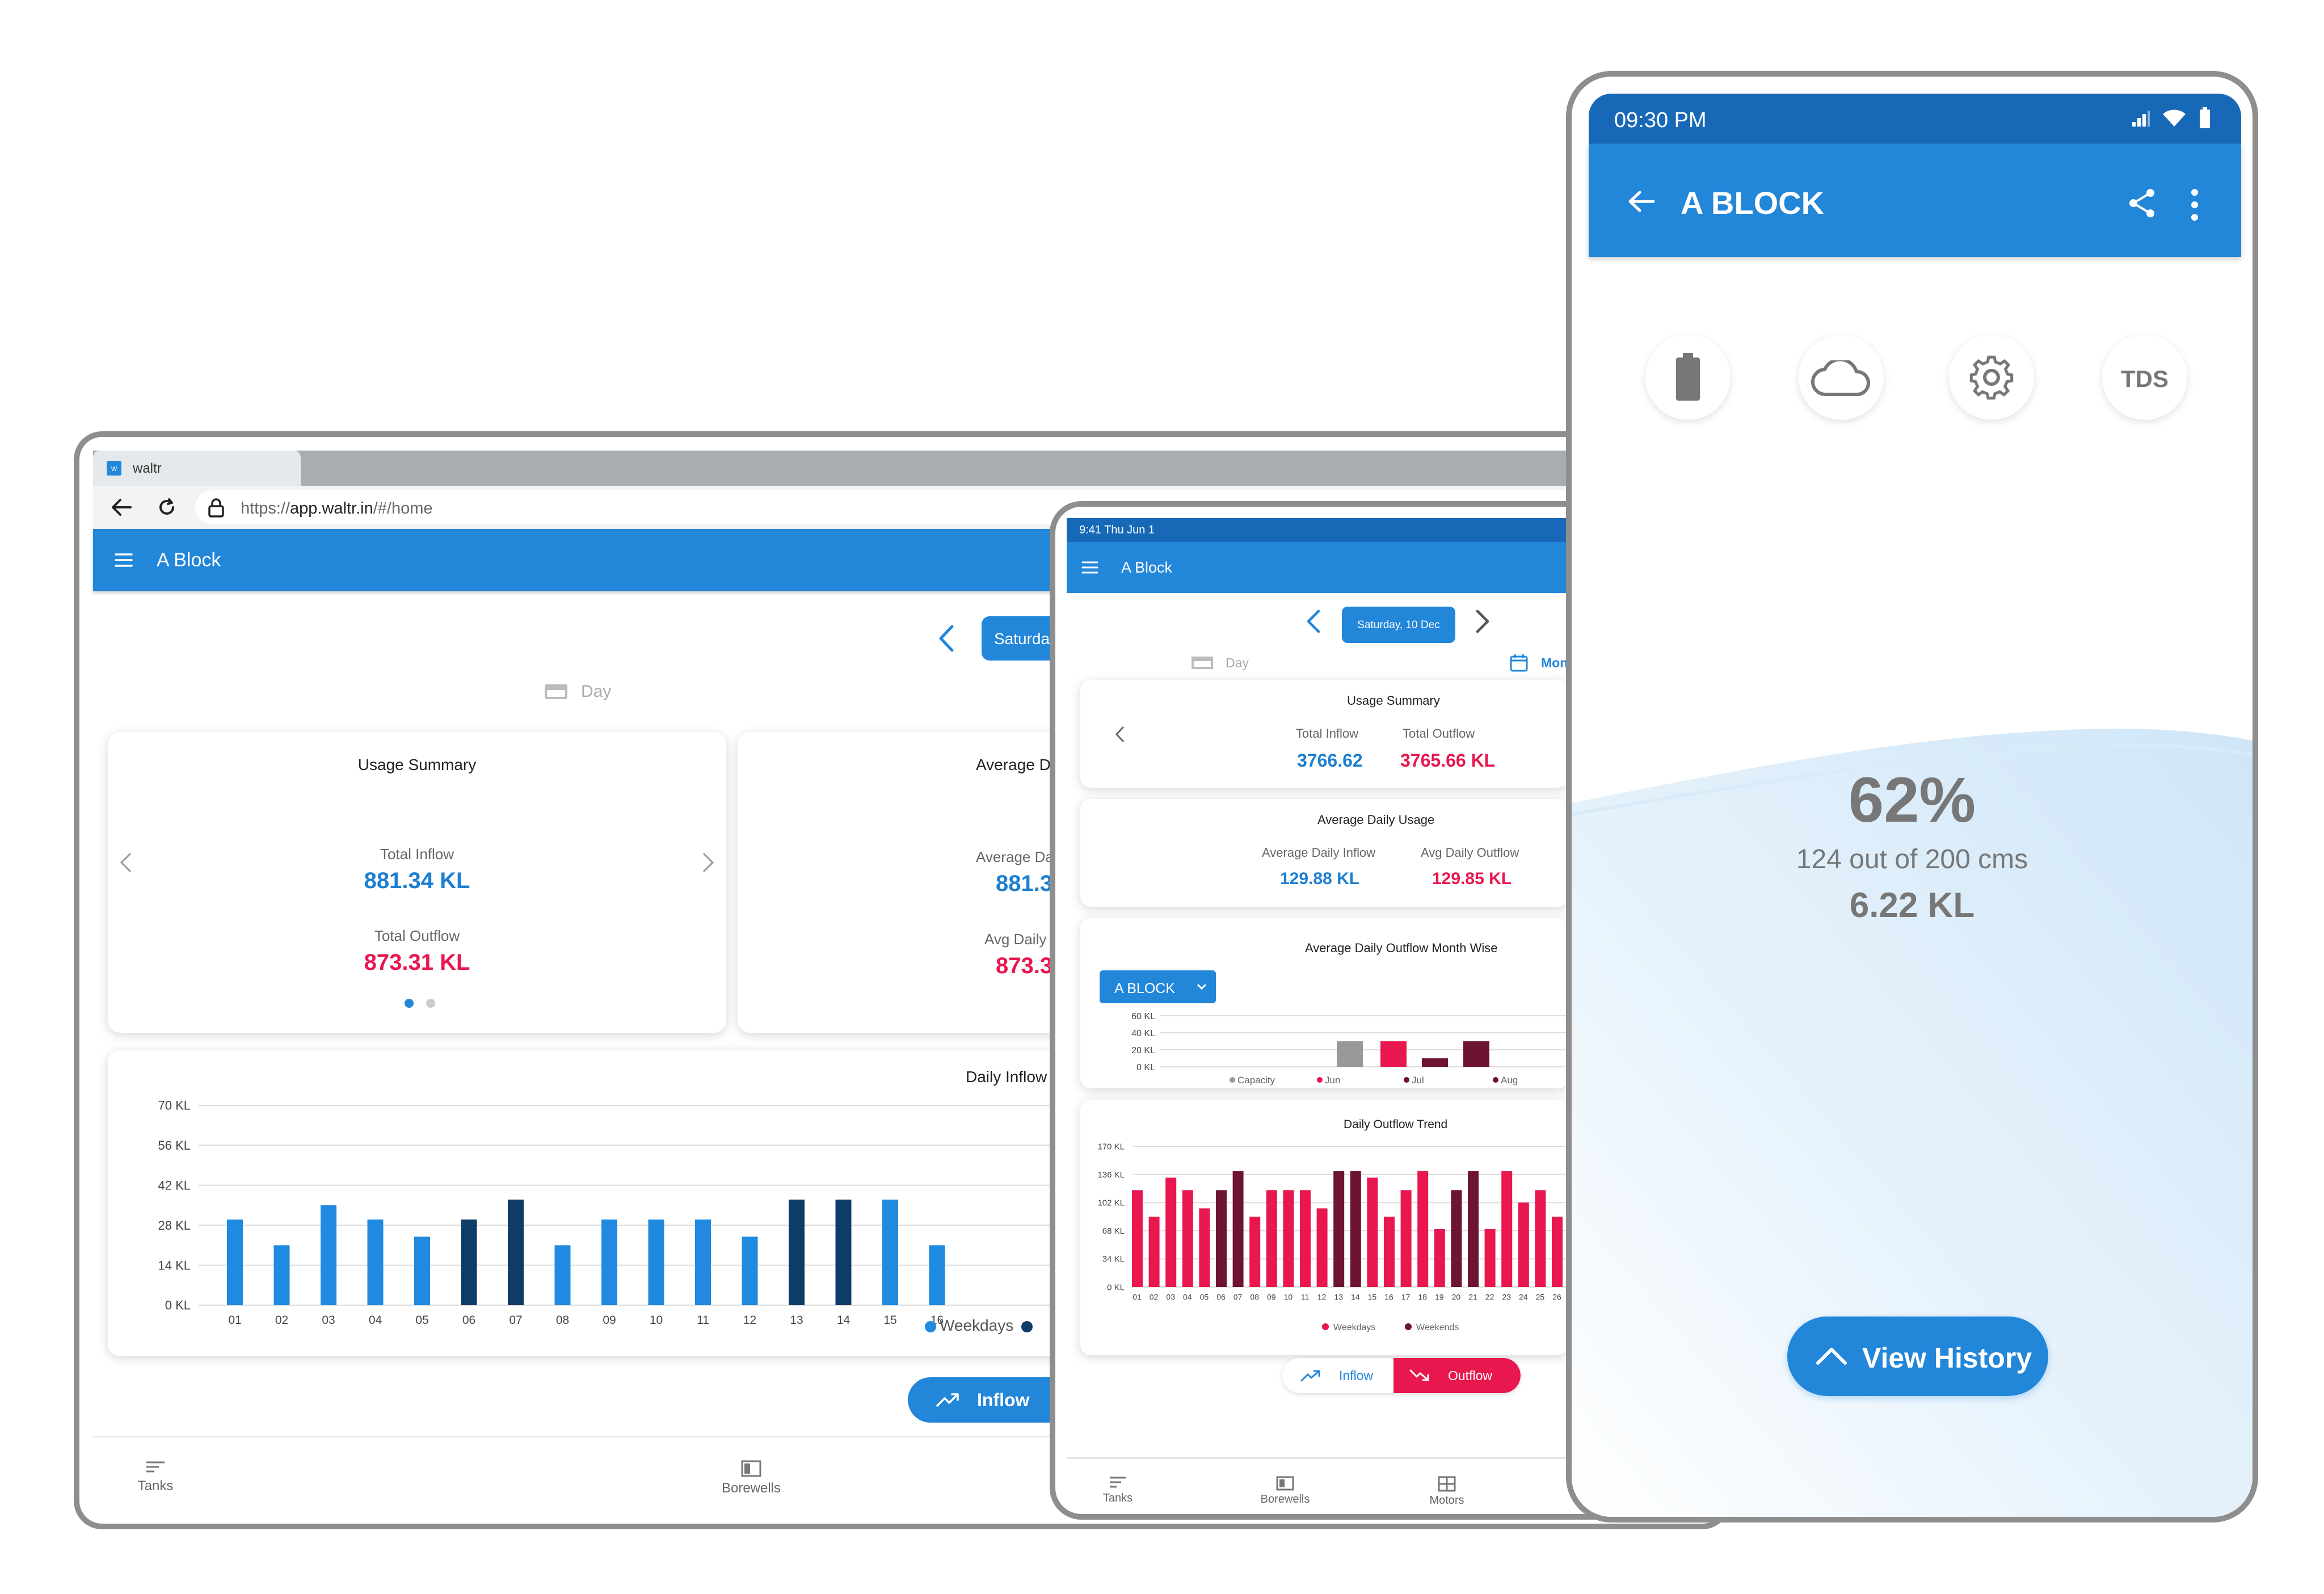 This screenshot has width=2324, height=1594. What do you see at coordinates (1446, 1492) in the screenshot?
I see `tablet-nav-motors: Motors` at bounding box center [1446, 1492].